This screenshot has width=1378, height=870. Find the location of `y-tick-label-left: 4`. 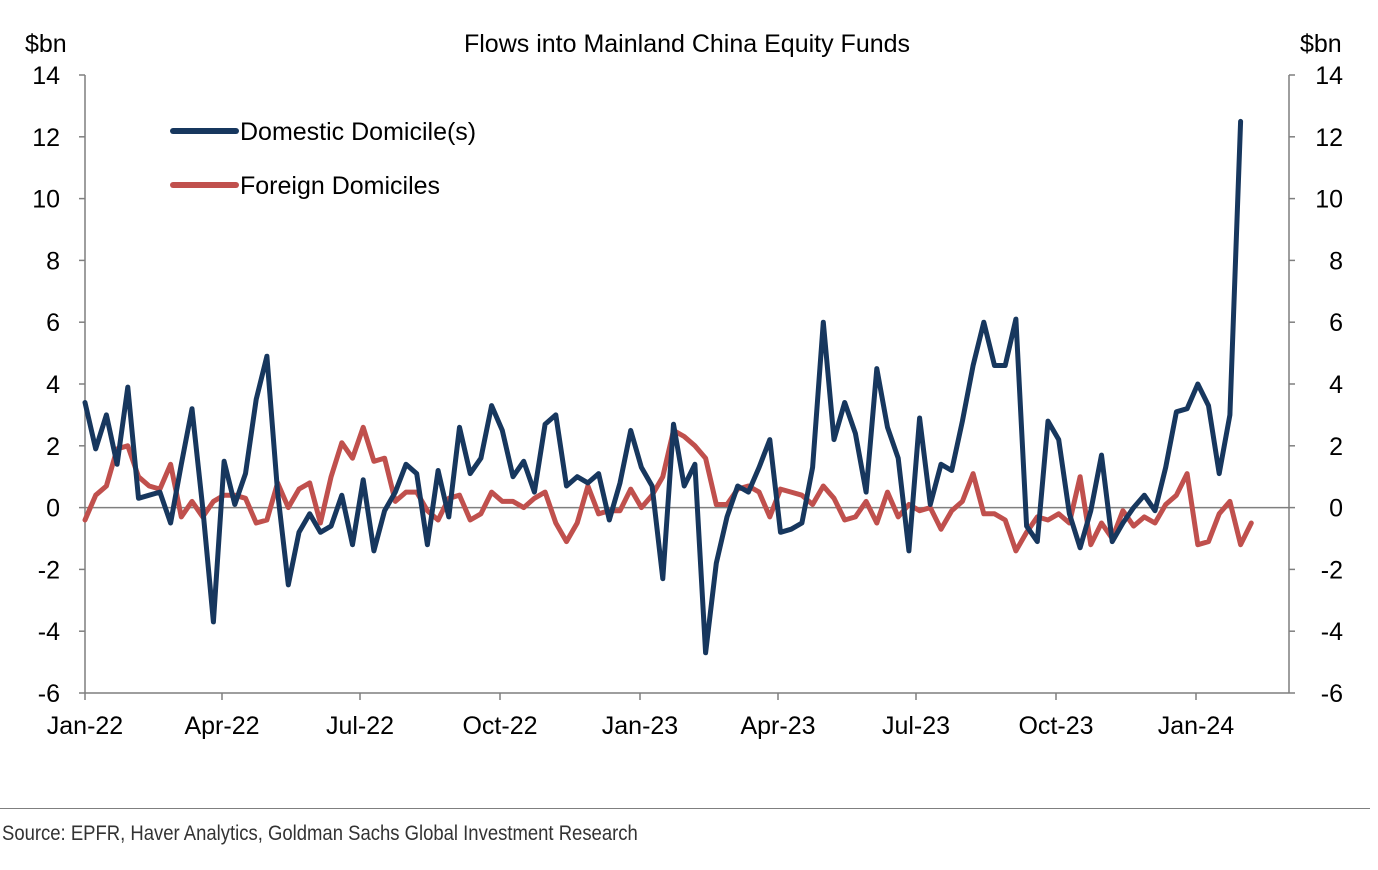

y-tick-label-left: 4 is located at coordinates (53, 385).